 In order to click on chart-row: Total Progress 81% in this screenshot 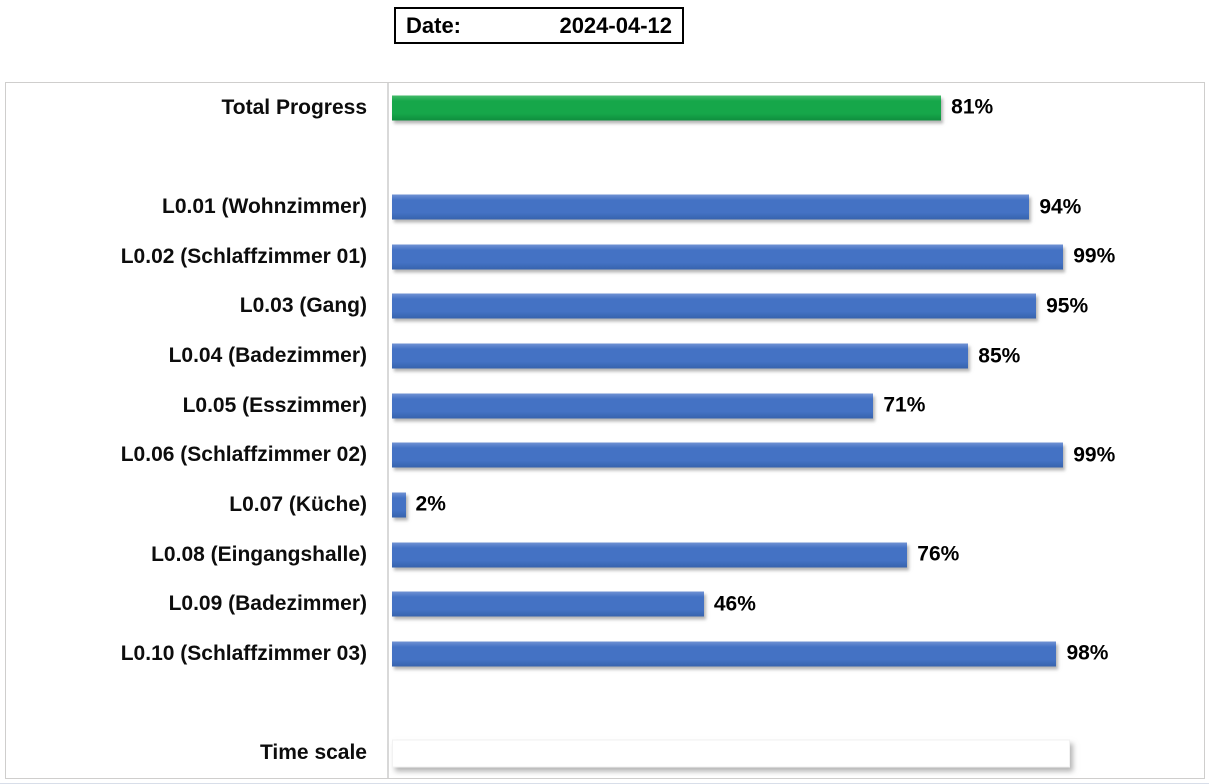, I will do `click(605, 108)`.